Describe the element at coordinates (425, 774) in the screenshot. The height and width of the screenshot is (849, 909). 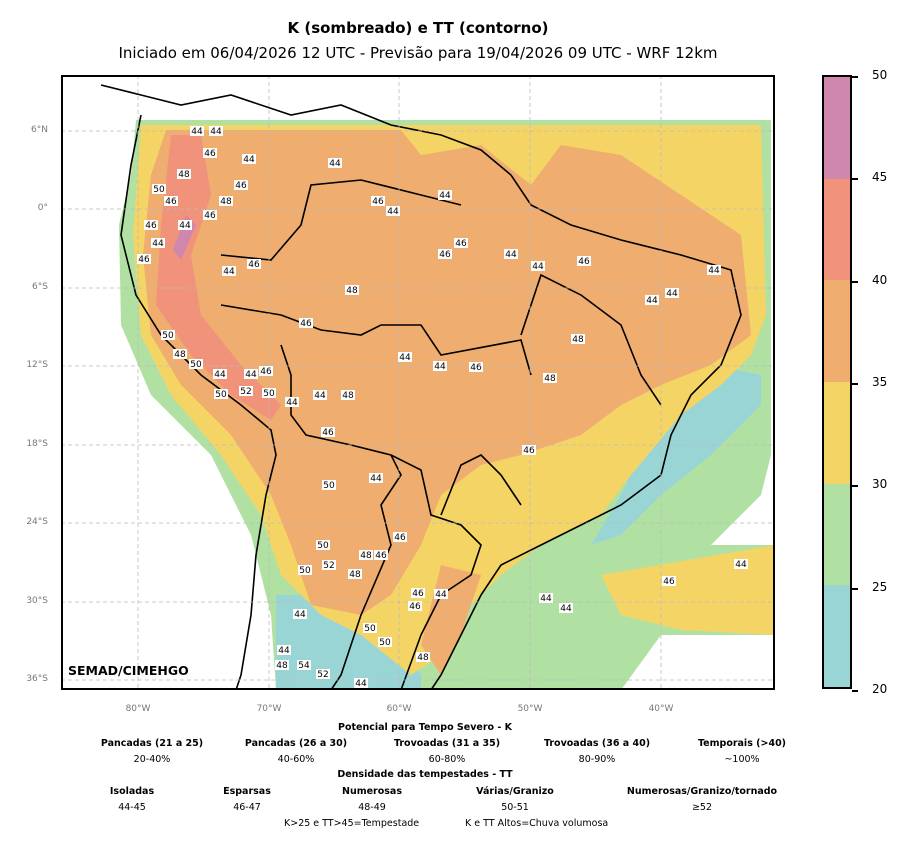
I see `tt-legend-title: Densidade das tempestades - TT` at that location.